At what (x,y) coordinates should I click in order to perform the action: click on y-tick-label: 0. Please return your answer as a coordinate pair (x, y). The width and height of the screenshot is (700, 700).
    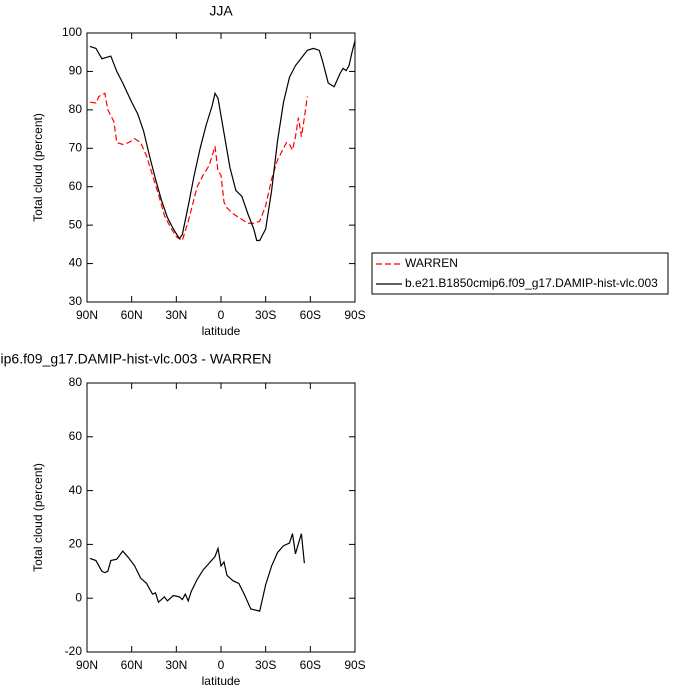
    Looking at the image, I should click on (78, 597).